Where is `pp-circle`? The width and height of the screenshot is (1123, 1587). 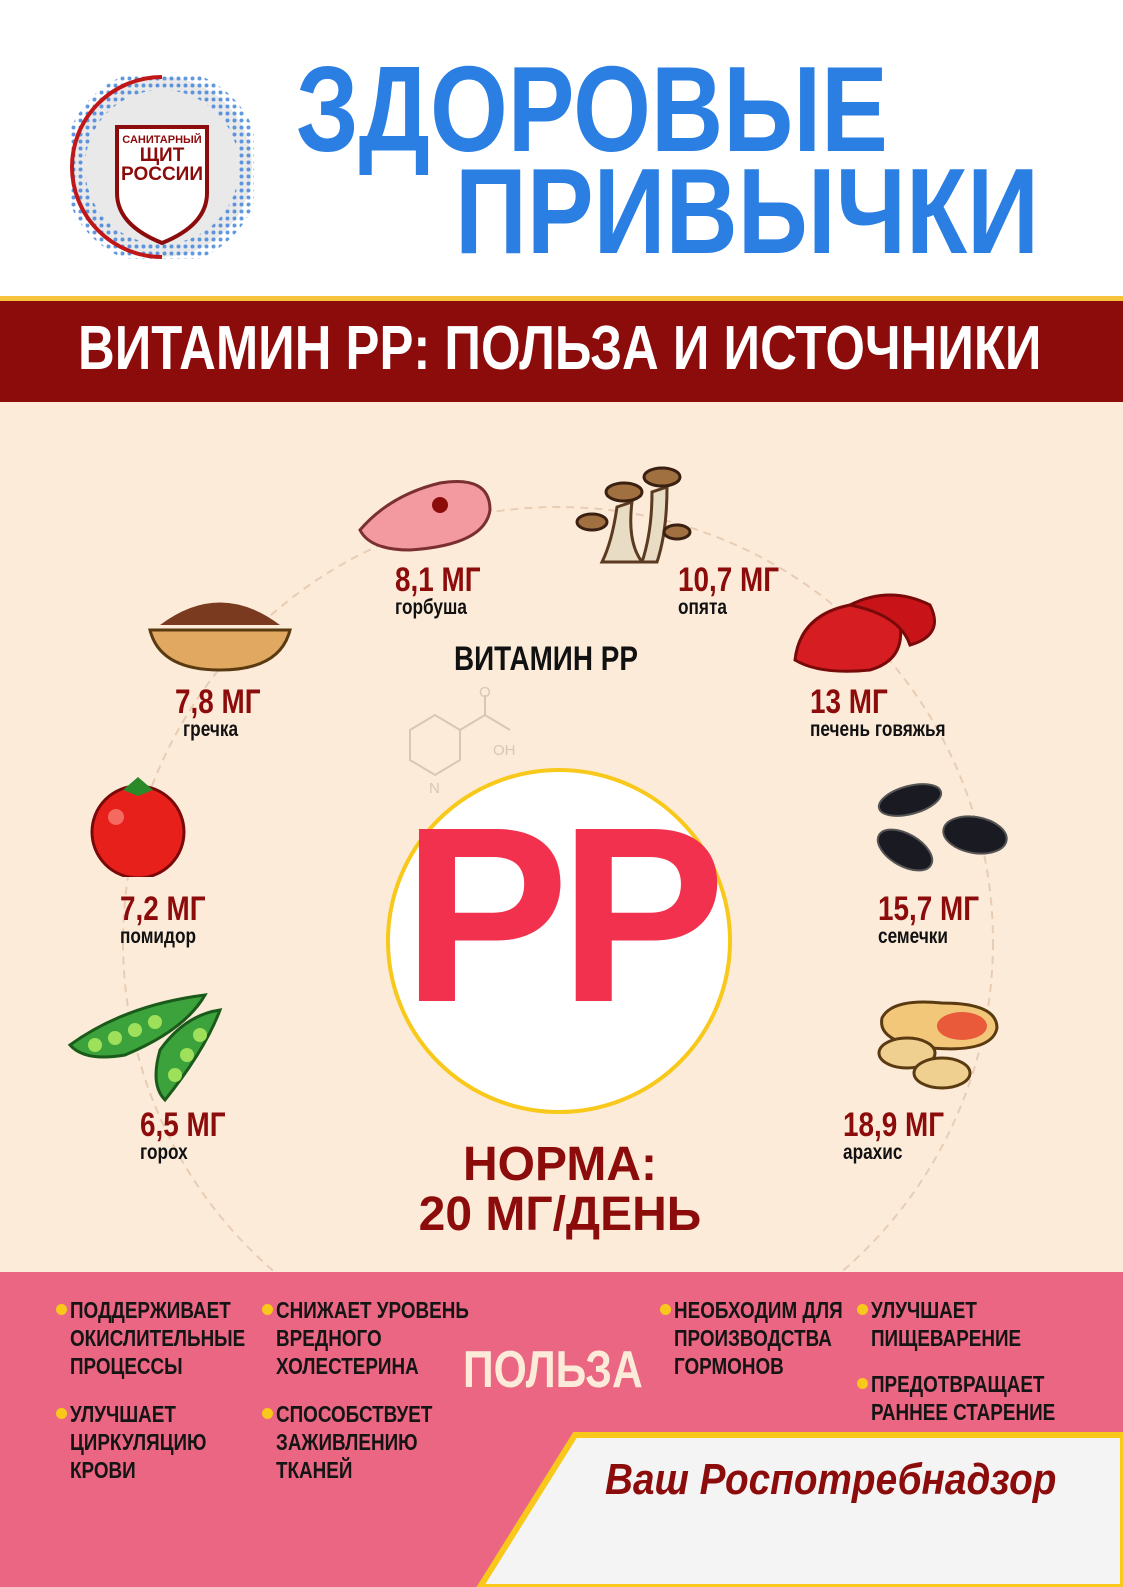
pp-circle is located at coordinates (559, 941).